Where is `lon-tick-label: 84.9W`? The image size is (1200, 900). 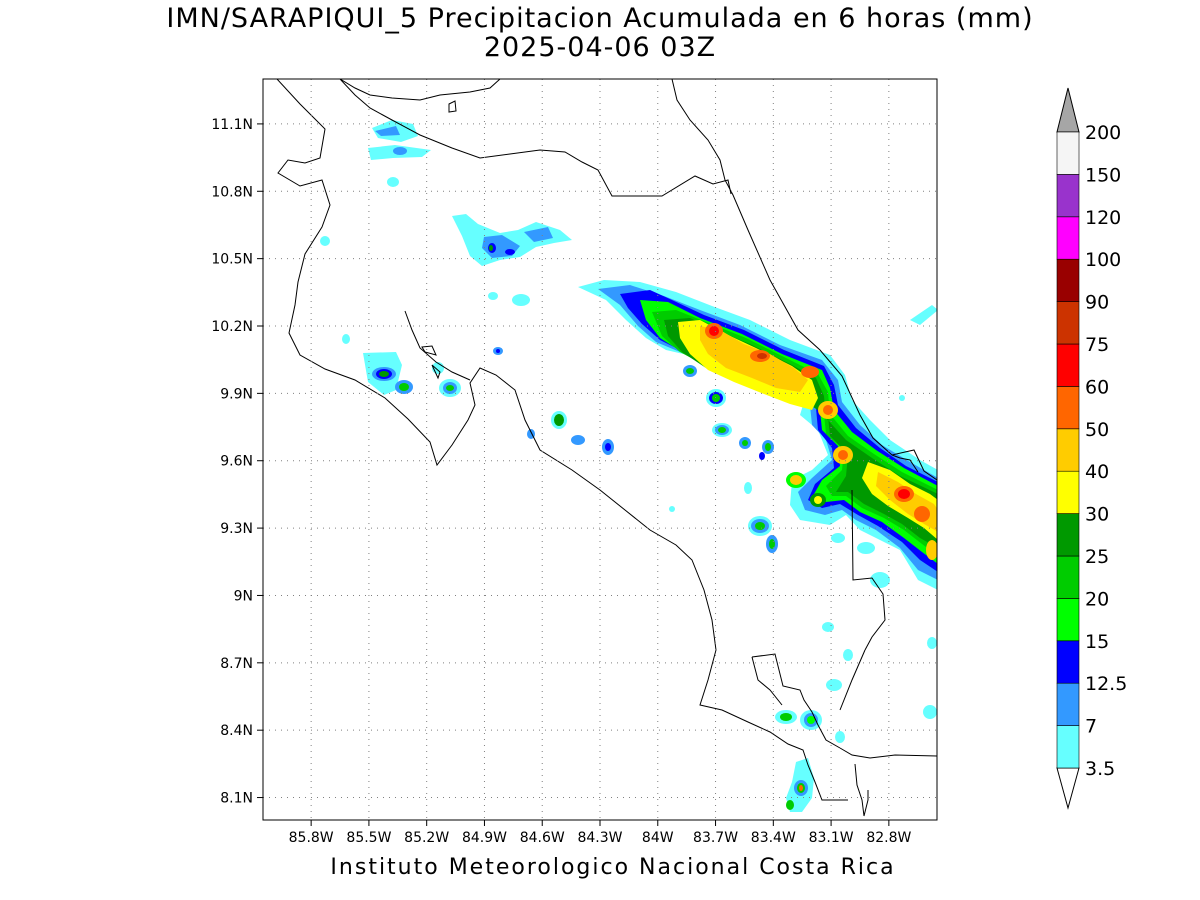 lon-tick-label: 84.9W is located at coordinates (484, 838).